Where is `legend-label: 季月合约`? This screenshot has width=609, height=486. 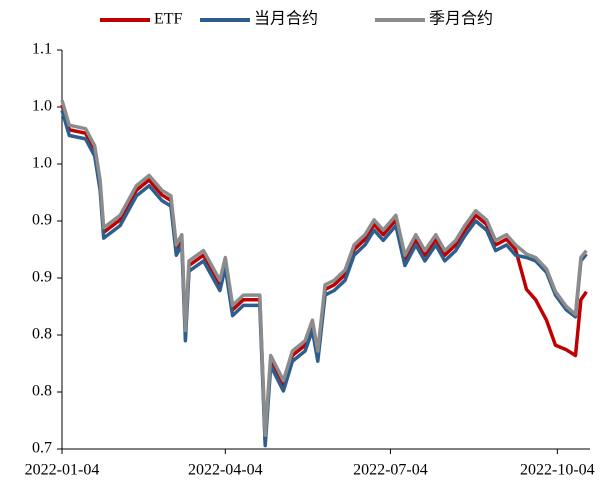
legend-label: 季月合约 is located at coordinates (461, 19).